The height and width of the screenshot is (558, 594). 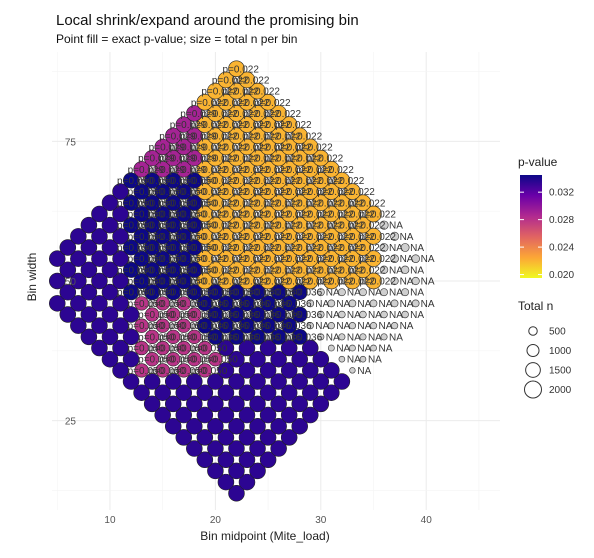 I want to click on size-legend-keys: 500 1000 1500 2000, so click(x=548, y=362).